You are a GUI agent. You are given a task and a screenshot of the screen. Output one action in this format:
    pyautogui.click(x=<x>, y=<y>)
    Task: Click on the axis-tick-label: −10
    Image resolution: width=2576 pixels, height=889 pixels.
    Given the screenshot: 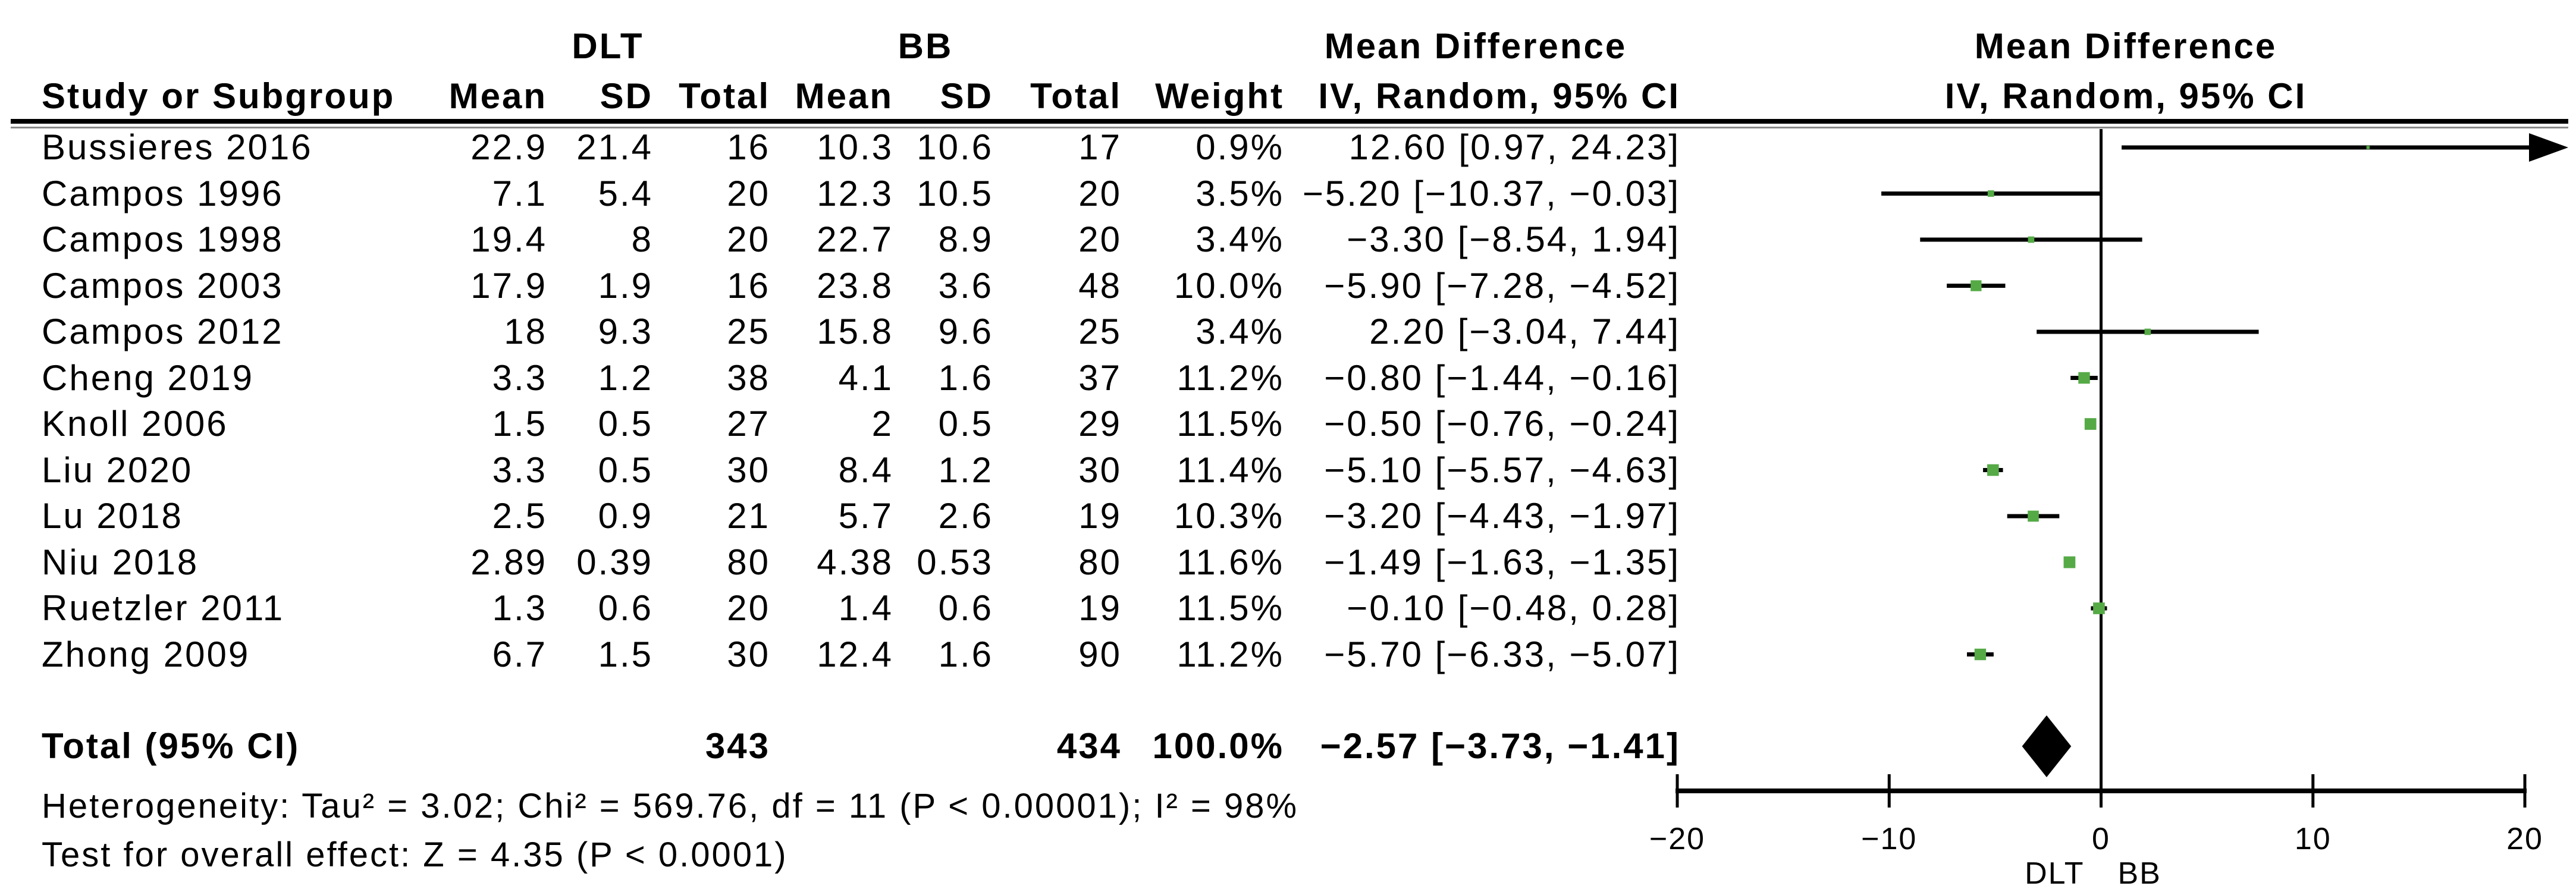 What is the action you would take?
    pyautogui.click(x=1889, y=839)
    